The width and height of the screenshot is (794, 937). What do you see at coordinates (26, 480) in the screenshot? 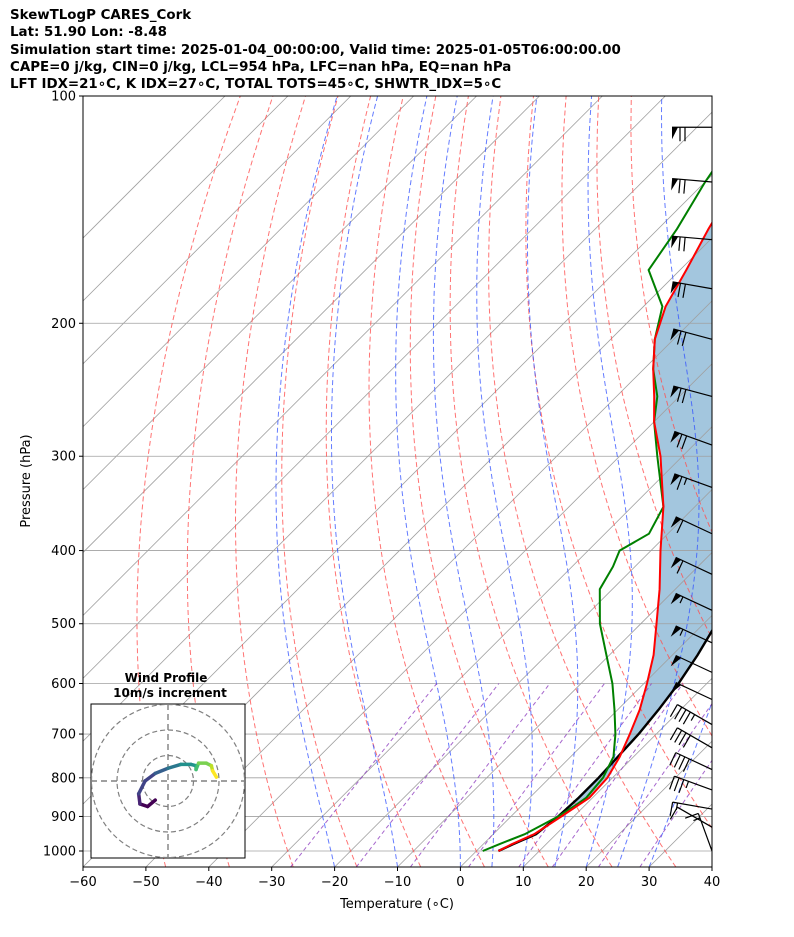
I see `y-axis-label: Pressure (hPa)` at bounding box center [26, 480].